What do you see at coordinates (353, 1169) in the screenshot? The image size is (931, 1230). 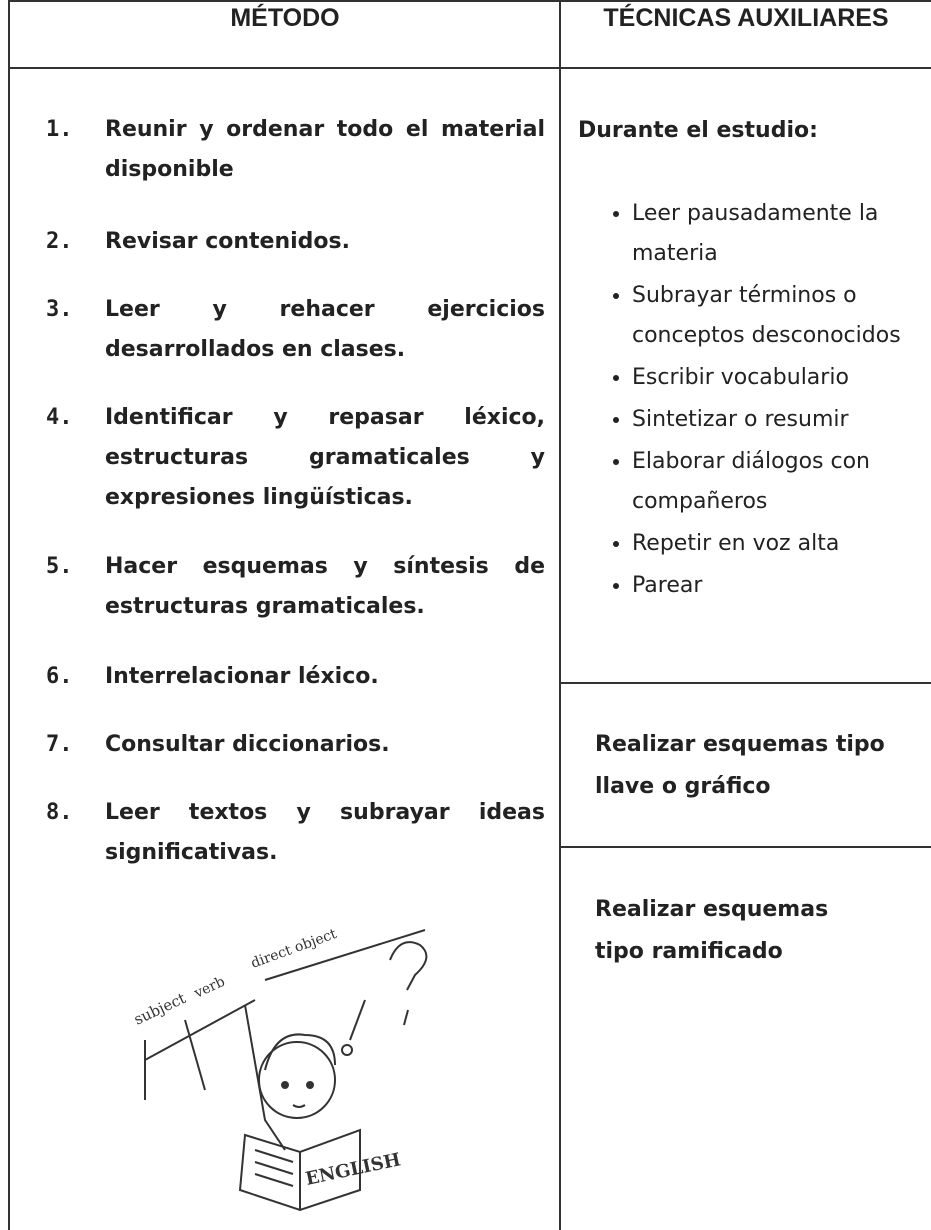 I see `illustration-label: ENGLISH` at bounding box center [353, 1169].